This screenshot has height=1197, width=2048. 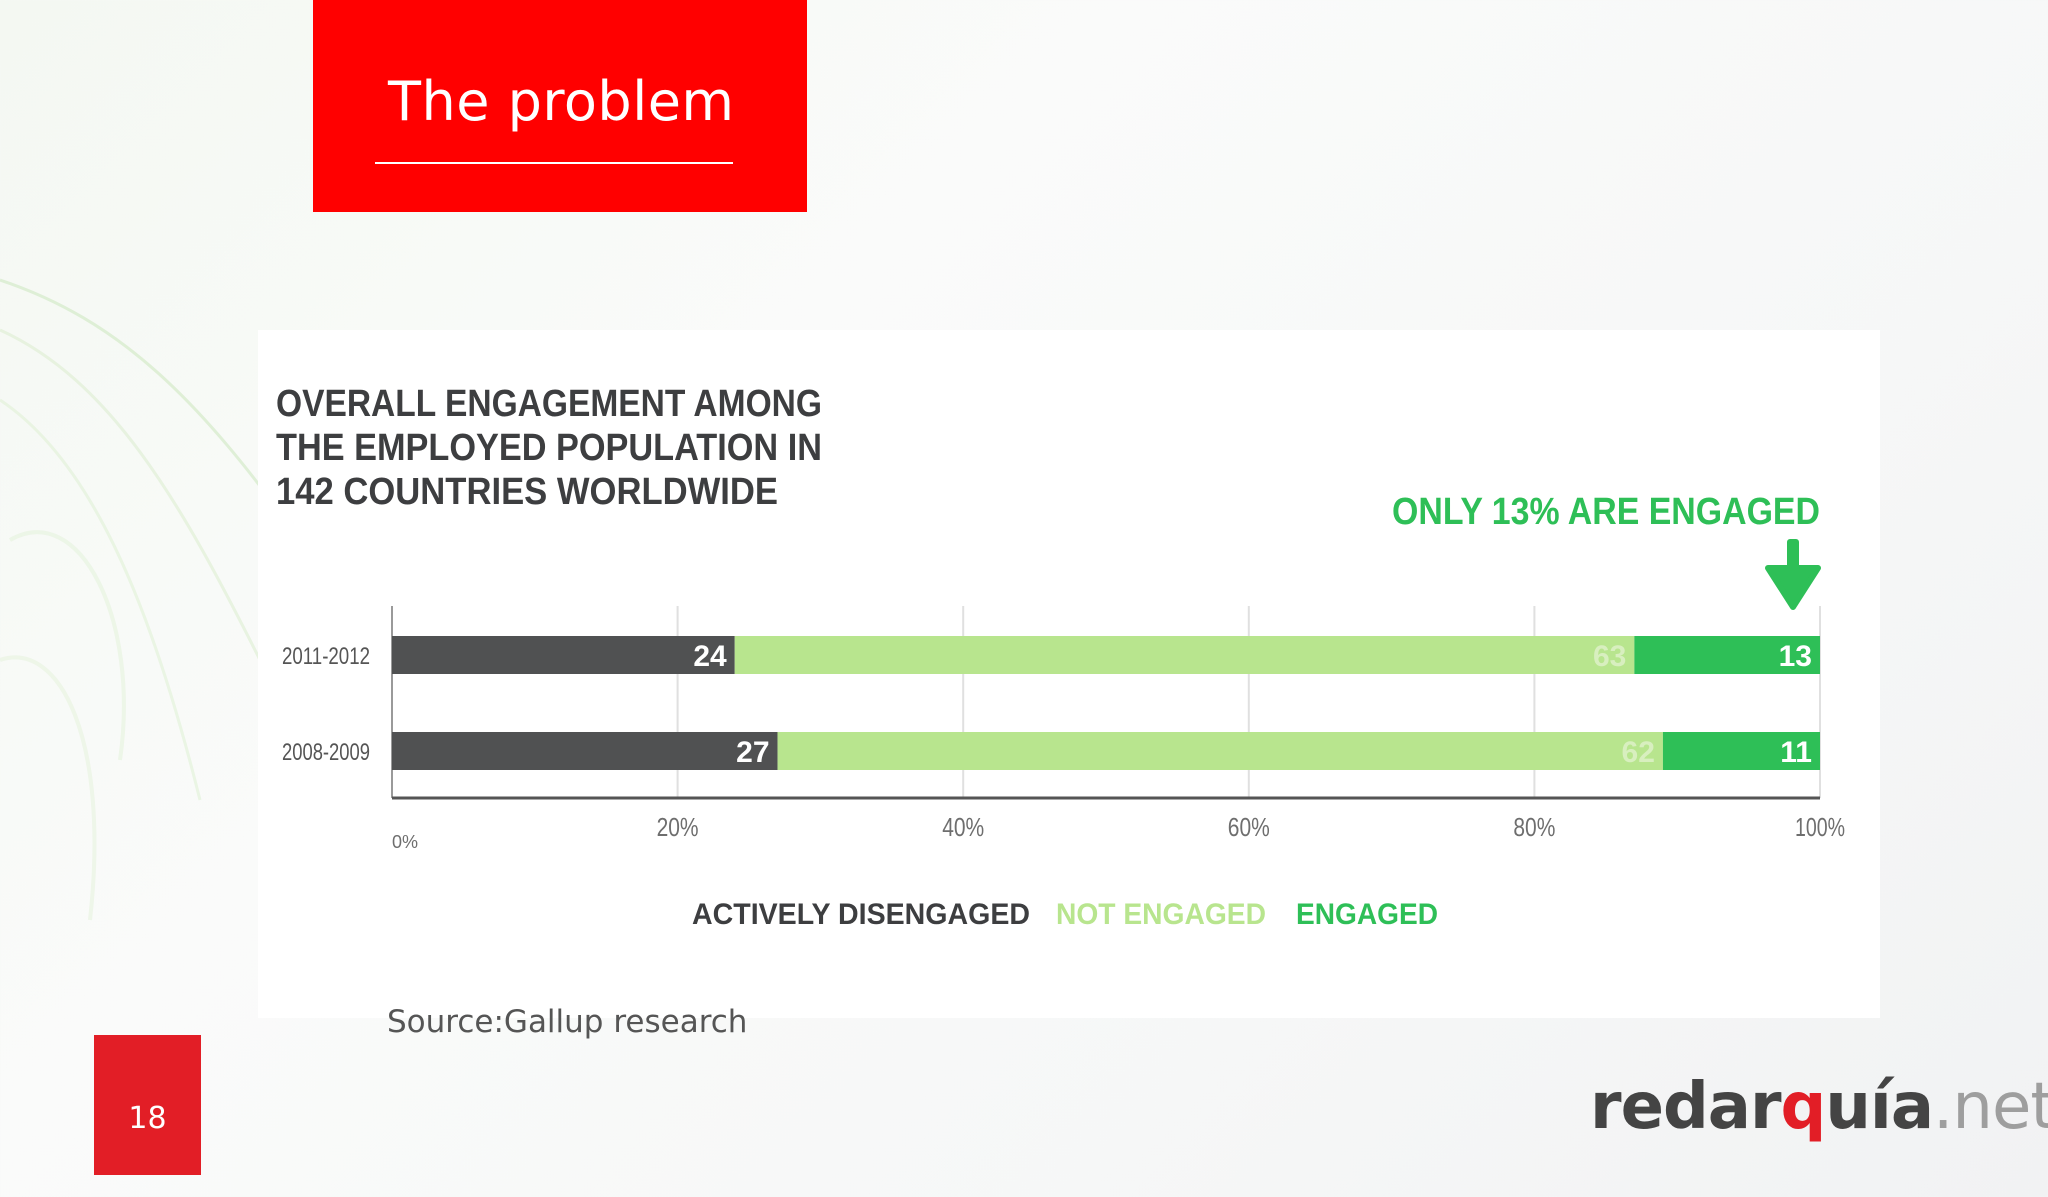 What do you see at coordinates (561, 101) in the screenshot?
I see `slide-title: The problem` at bounding box center [561, 101].